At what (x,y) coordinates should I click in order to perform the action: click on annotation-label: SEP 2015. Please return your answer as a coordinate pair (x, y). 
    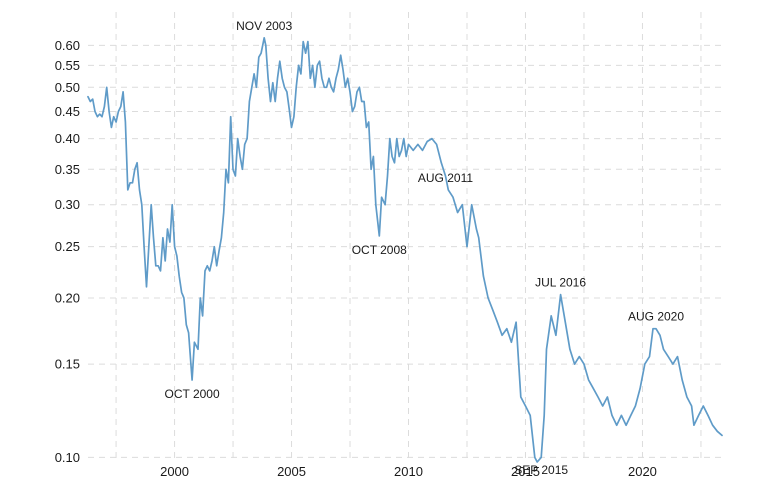
    Looking at the image, I should click on (541, 470).